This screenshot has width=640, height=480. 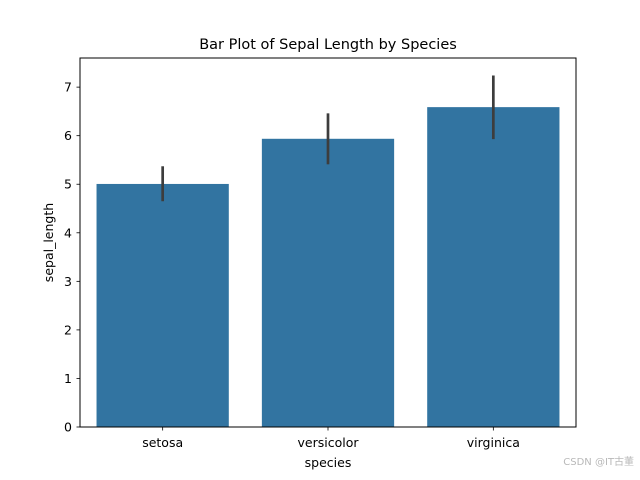 I want to click on x-tick-label: virginica, so click(x=493, y=442).